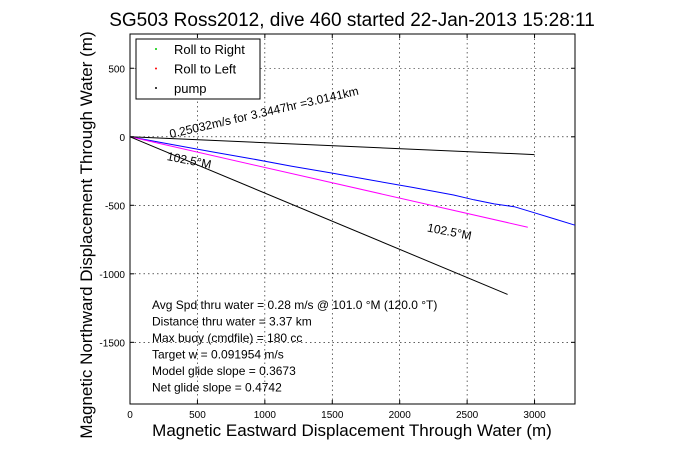 Image resolution: width=681 pixels, height=454 pixels. I want to click on stats-line: Distance thru water = 3.37 km, so click(232, 322).